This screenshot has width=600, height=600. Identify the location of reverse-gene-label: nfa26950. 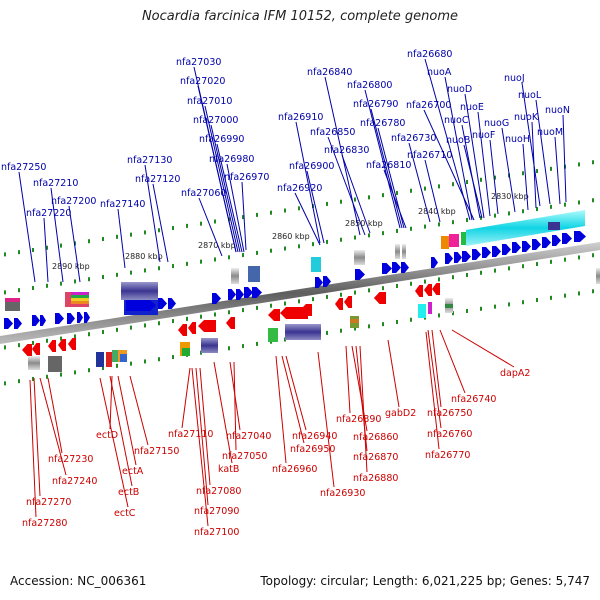
(312, 449).